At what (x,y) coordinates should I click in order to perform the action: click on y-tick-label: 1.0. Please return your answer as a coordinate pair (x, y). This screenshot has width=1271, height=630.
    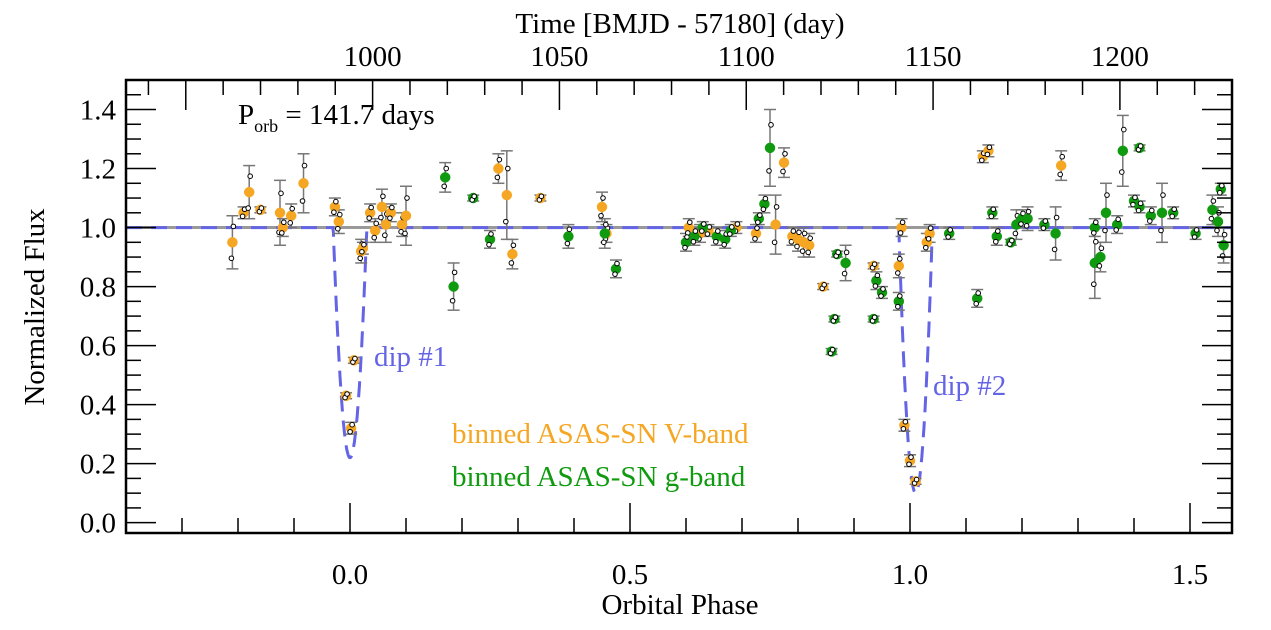
    Looking at the image, I should click on (98, 229).